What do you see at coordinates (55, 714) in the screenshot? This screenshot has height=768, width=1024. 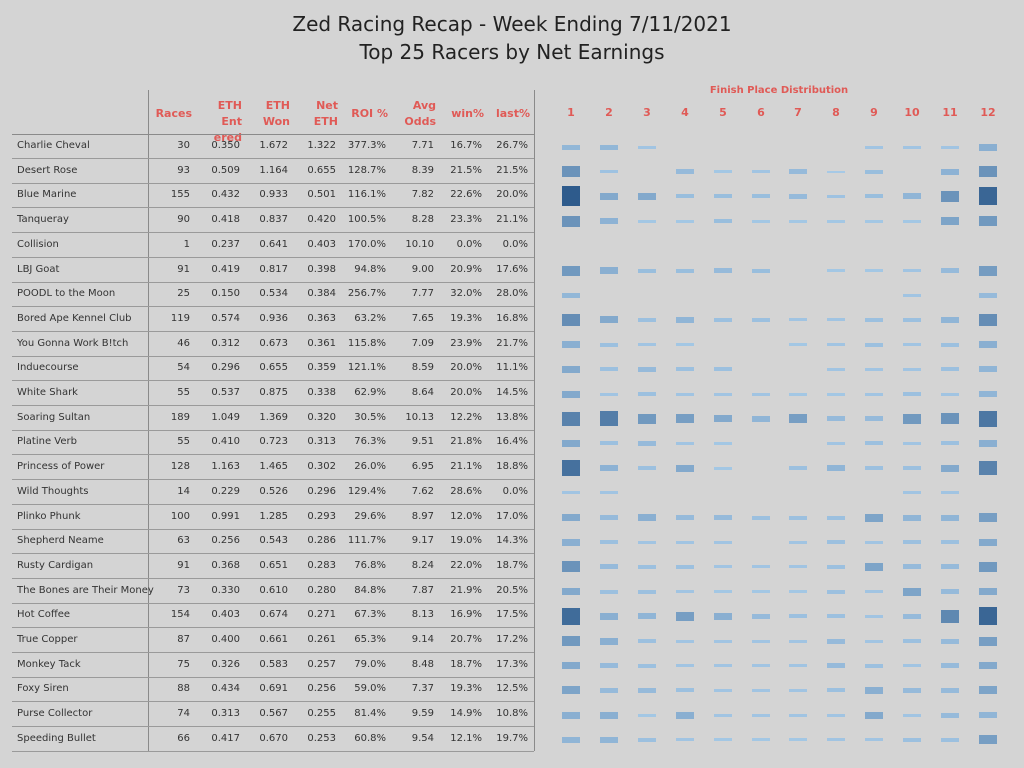 I see `racer-name: Purse Collector` at bounding box center [55, 714].